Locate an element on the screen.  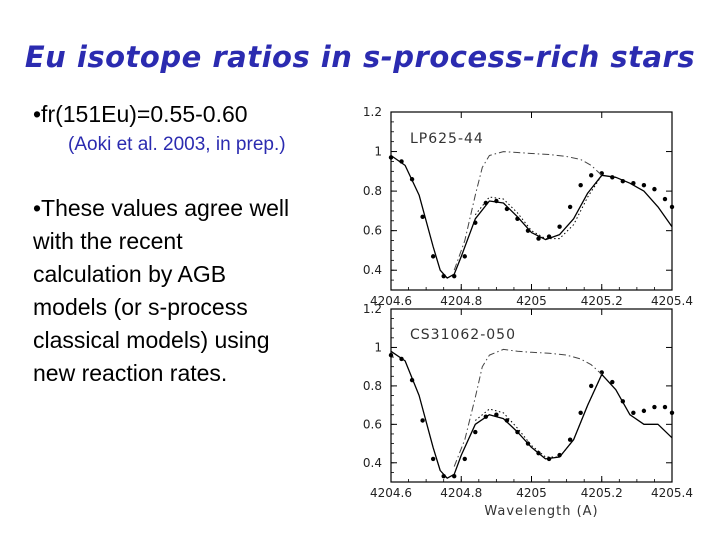
bullet-line: •These values agree well is located at coordinates (161, 208).